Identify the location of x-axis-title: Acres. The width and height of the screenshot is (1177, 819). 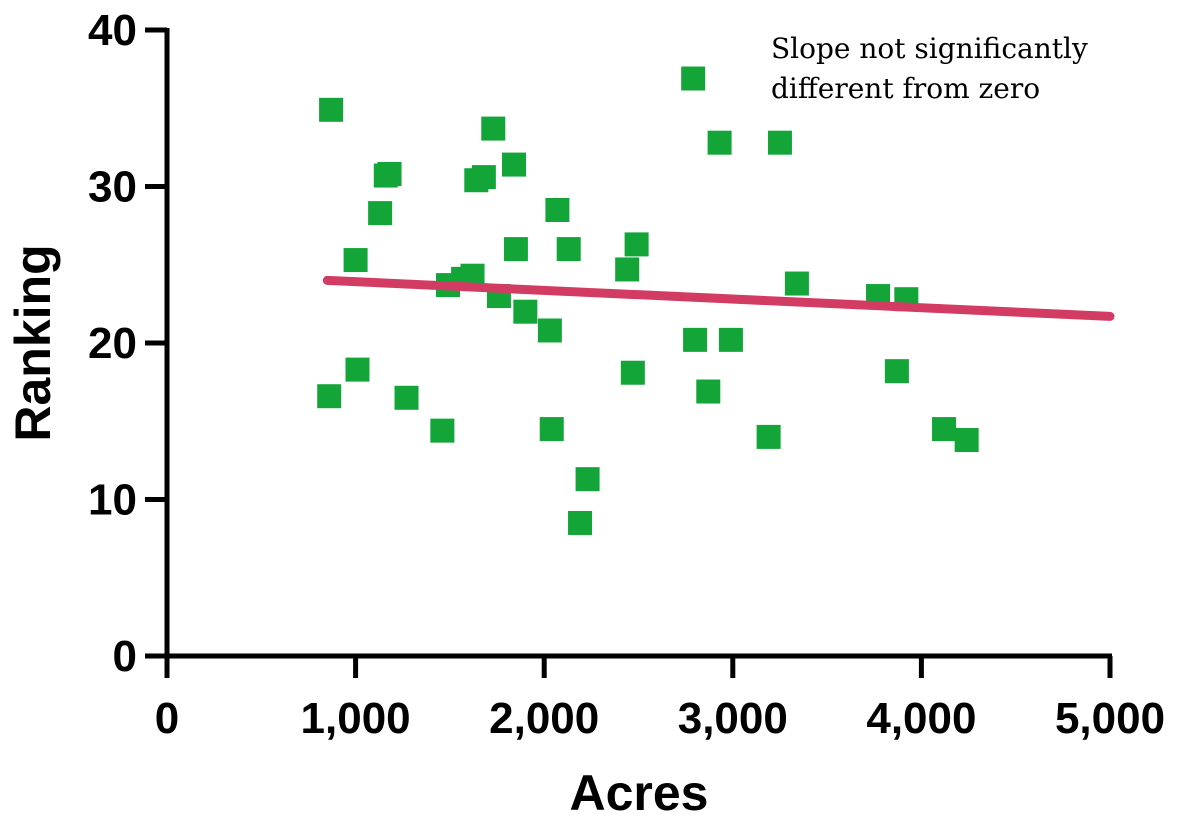
(639, 792).